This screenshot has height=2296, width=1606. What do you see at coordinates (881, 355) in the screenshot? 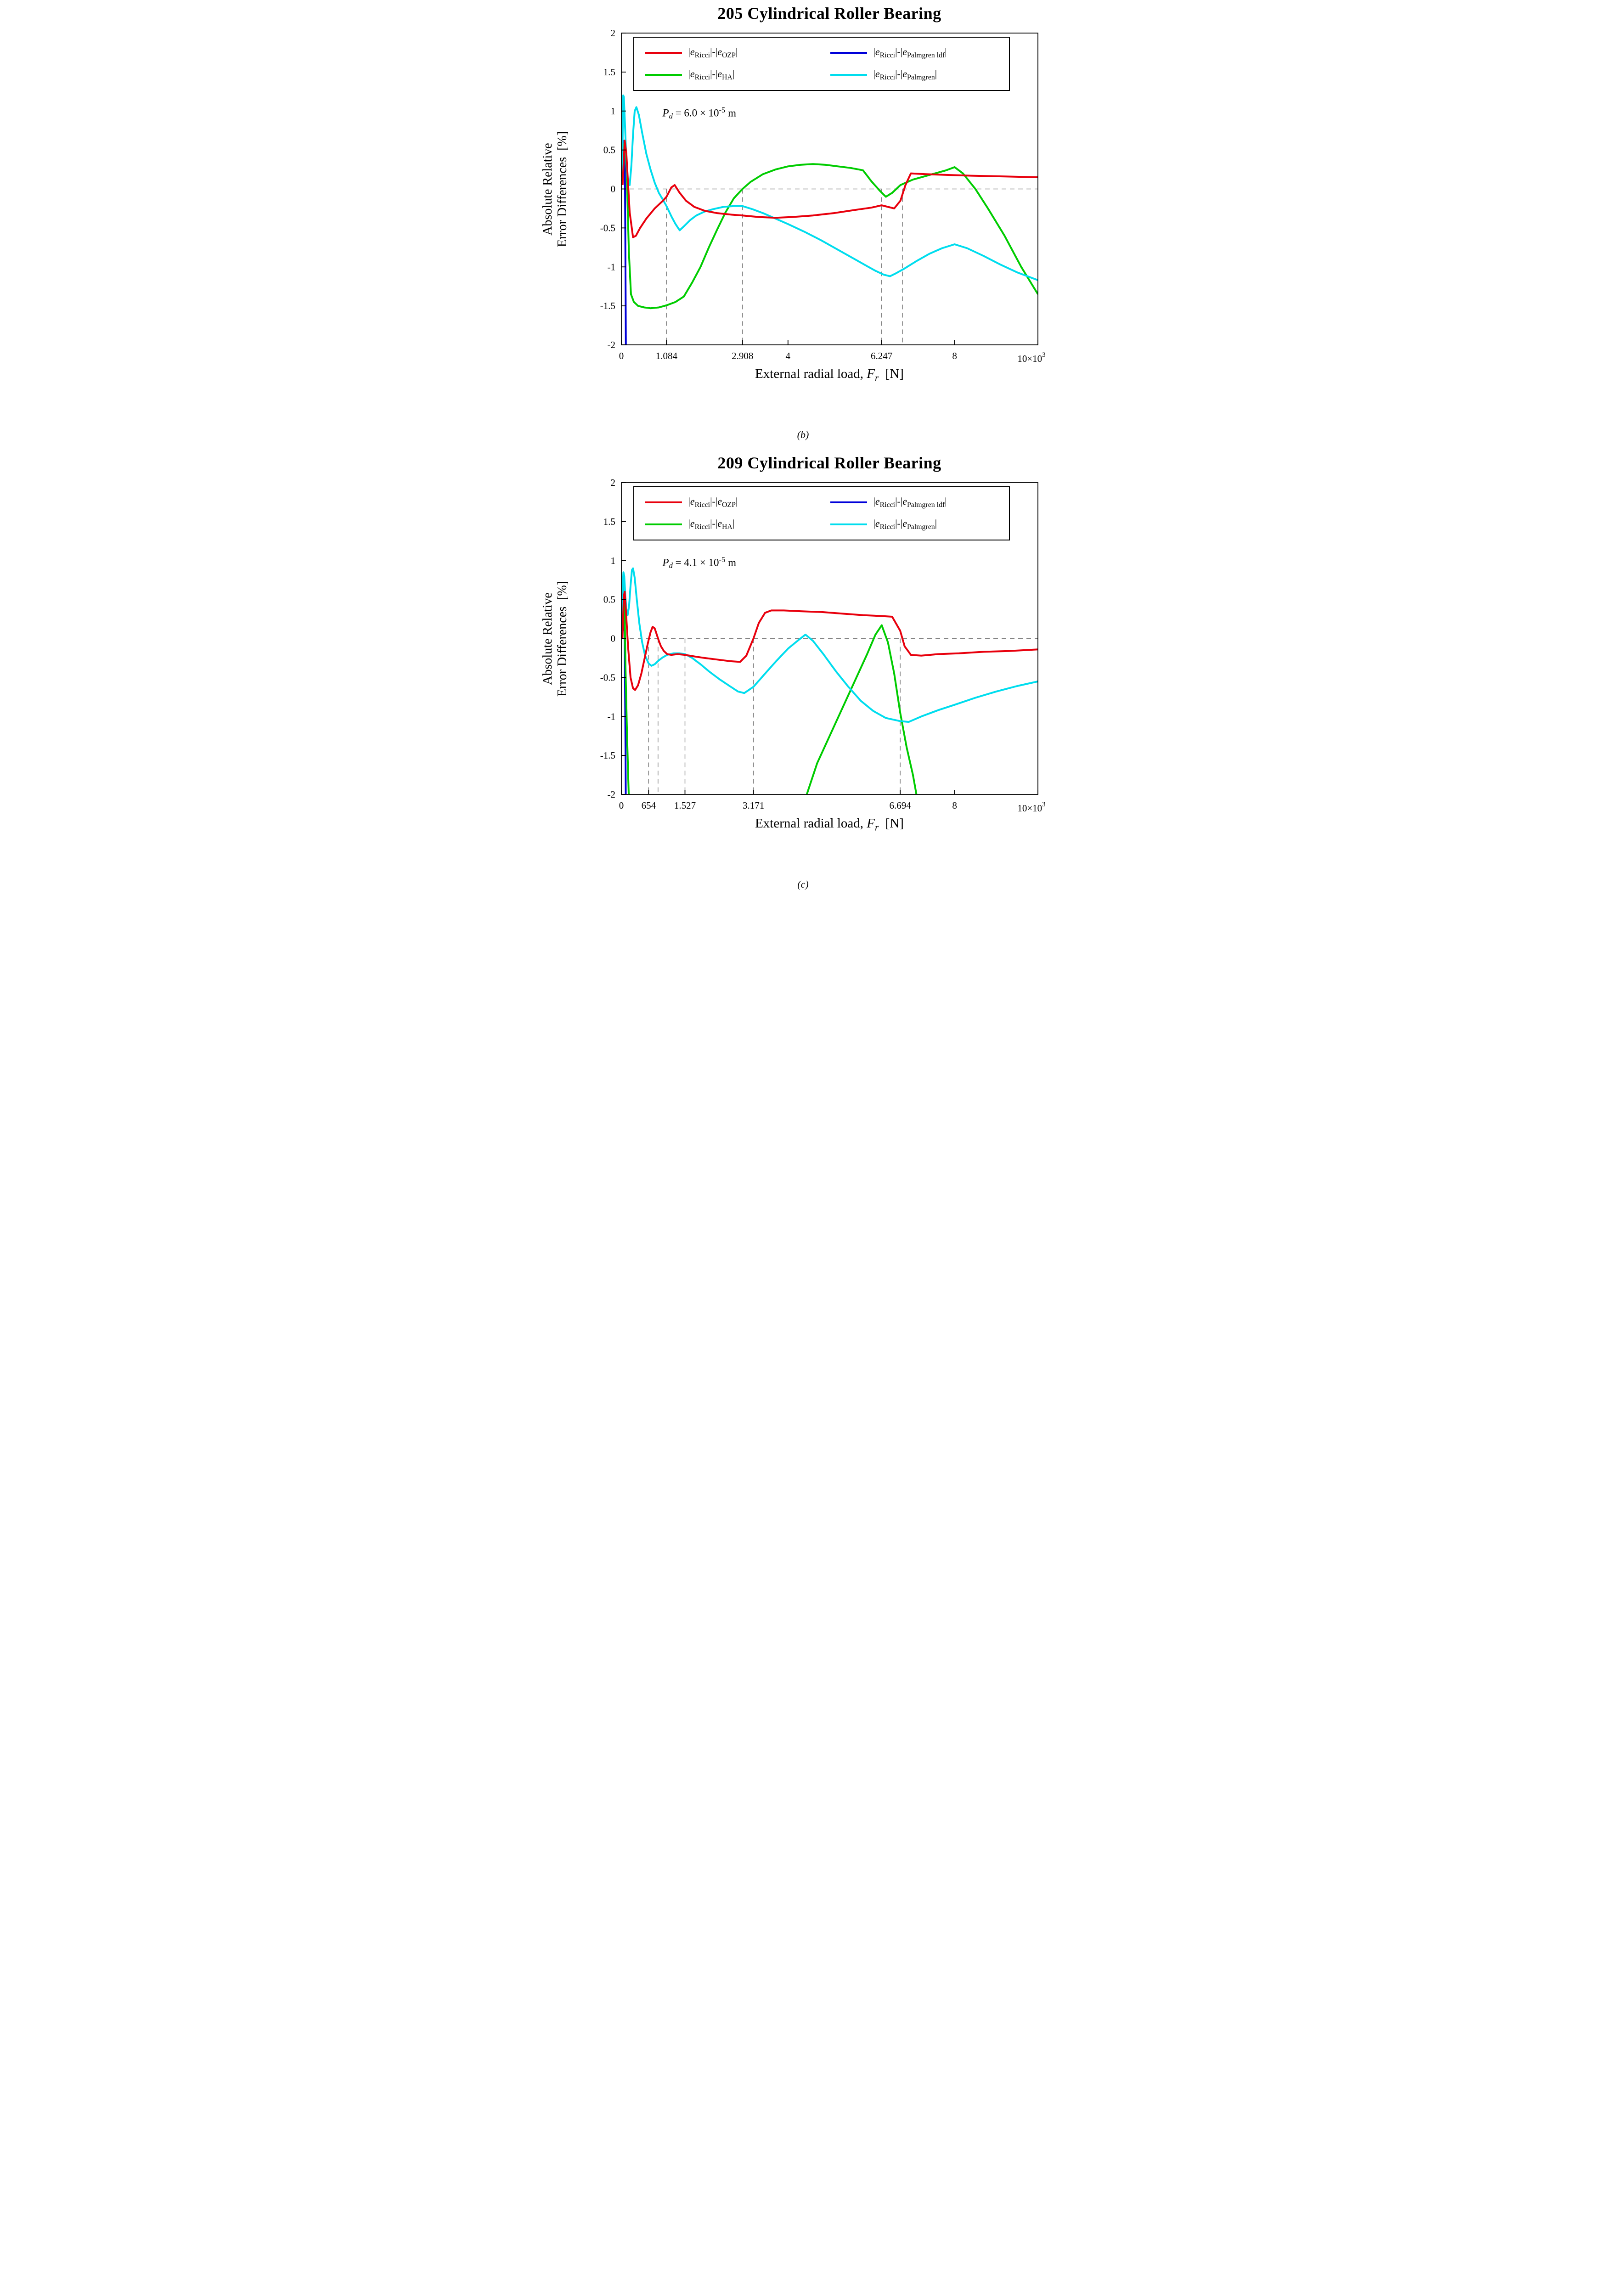
I see `svg-text: 6.247` at bounding box center [881, 355].